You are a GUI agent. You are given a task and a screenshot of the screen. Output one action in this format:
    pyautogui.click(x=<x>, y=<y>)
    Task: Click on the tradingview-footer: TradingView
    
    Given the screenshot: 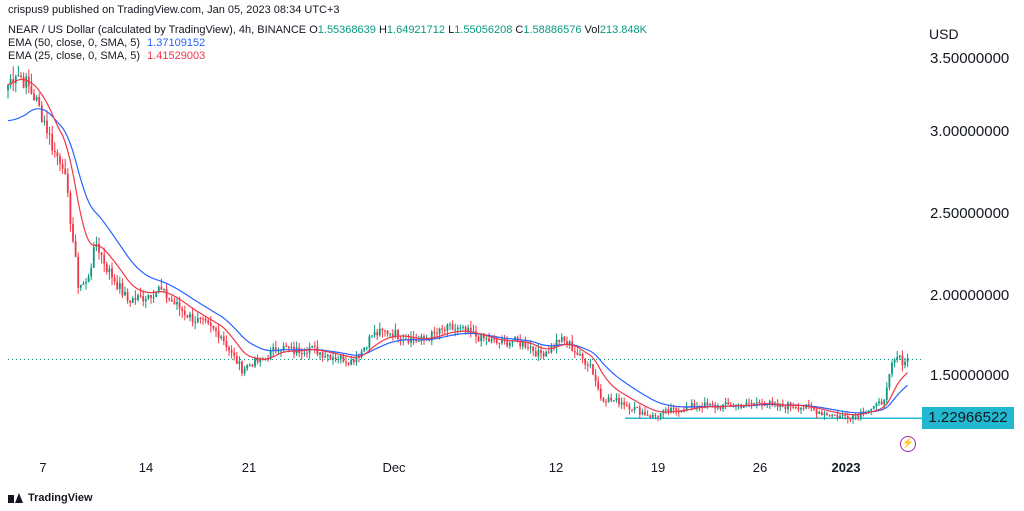 What is the action you would take?
    pyautogui.click(x=50, y=498)
    